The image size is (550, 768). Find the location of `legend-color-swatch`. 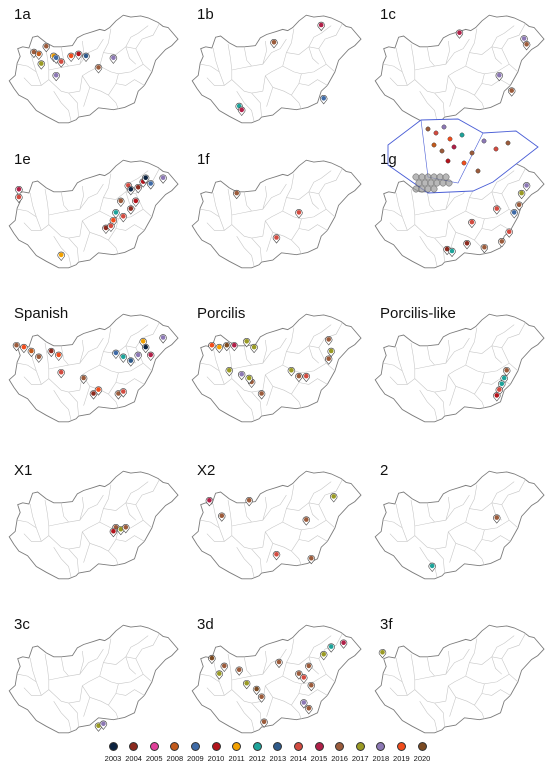

legend-color-swatch is located at coordinates (154, 746).